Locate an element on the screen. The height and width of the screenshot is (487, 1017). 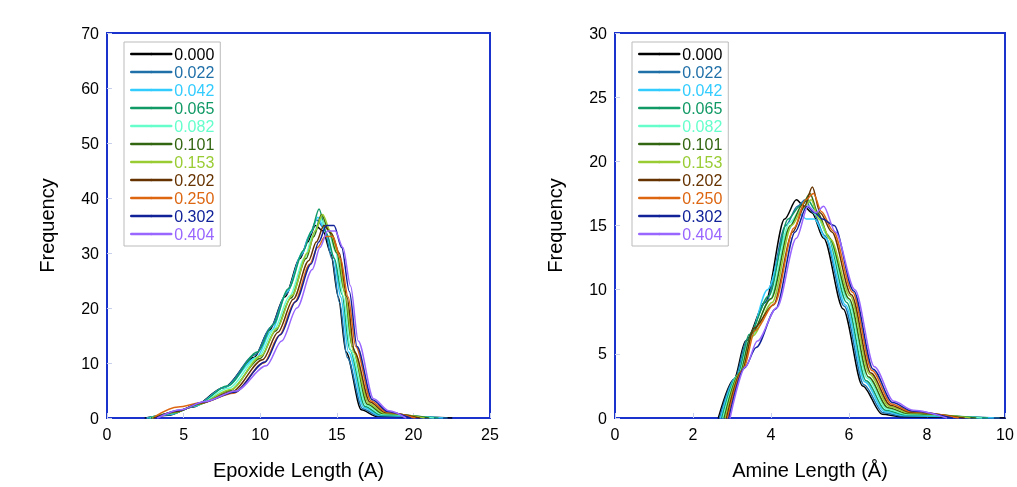
x-tick-label: 5 is located at coordinates (184, 434).